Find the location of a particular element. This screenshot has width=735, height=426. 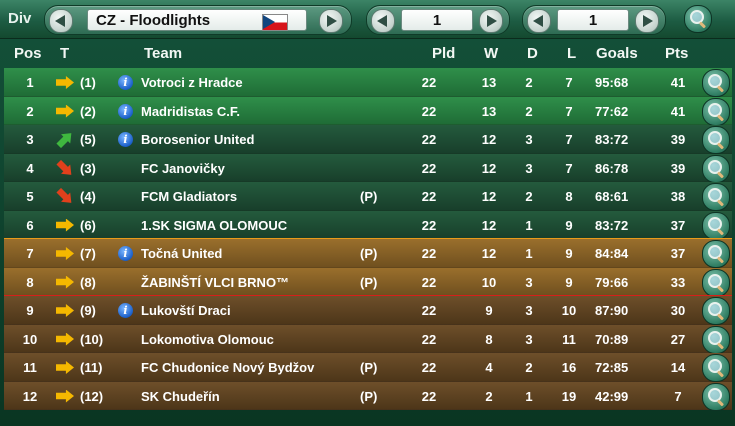

selector-b: 1 is located at coordinates (594, 20).